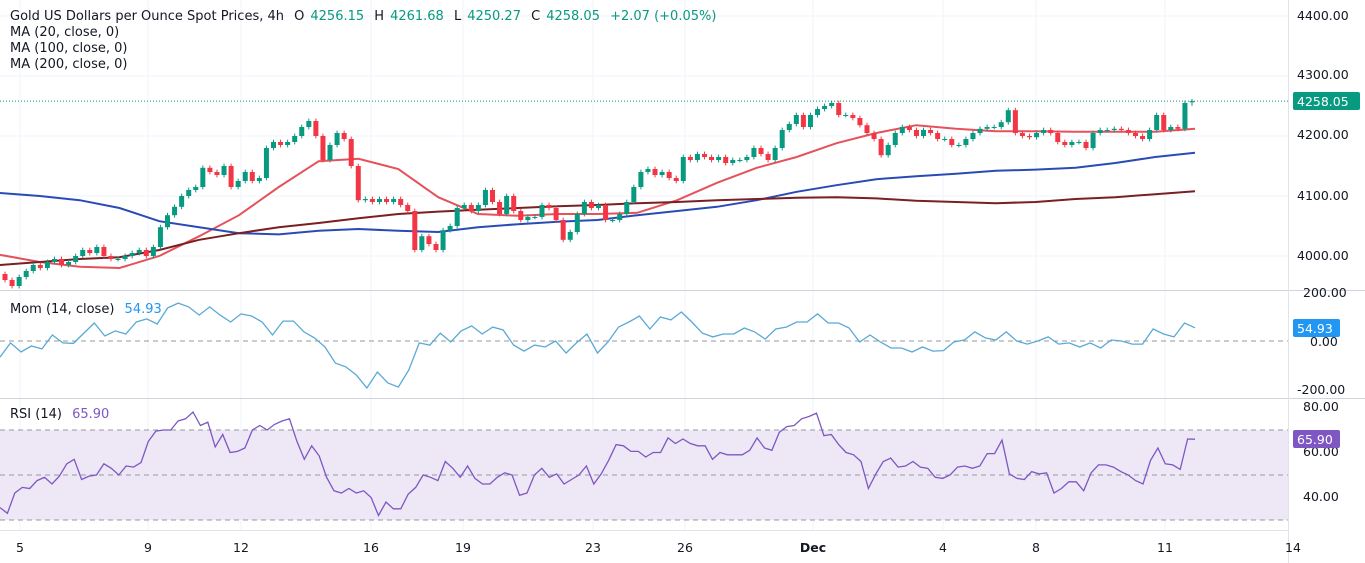  What do you see at coordinates (409, 16) in the screenshot?
I see `ohlc-high: H 4261.68` at bounding box center [409, 16].